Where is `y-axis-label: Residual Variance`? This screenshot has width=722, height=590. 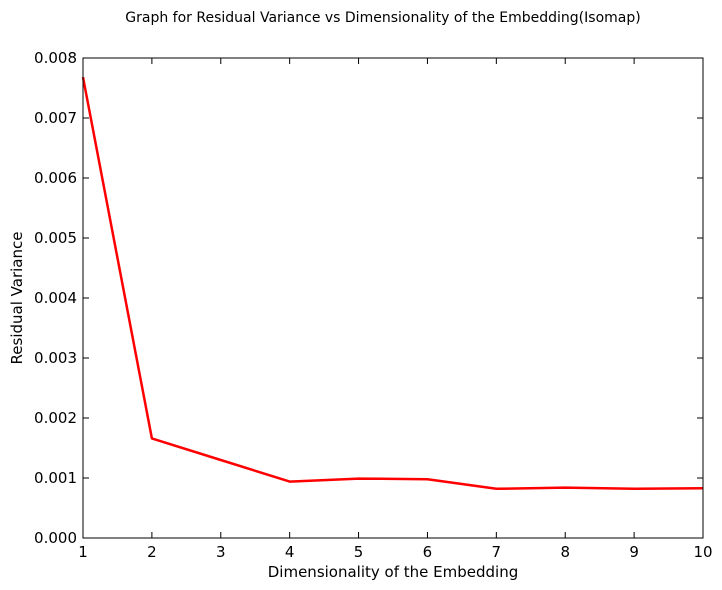
y-axis-label: Residual Variance is located at coordinates (17, 298).